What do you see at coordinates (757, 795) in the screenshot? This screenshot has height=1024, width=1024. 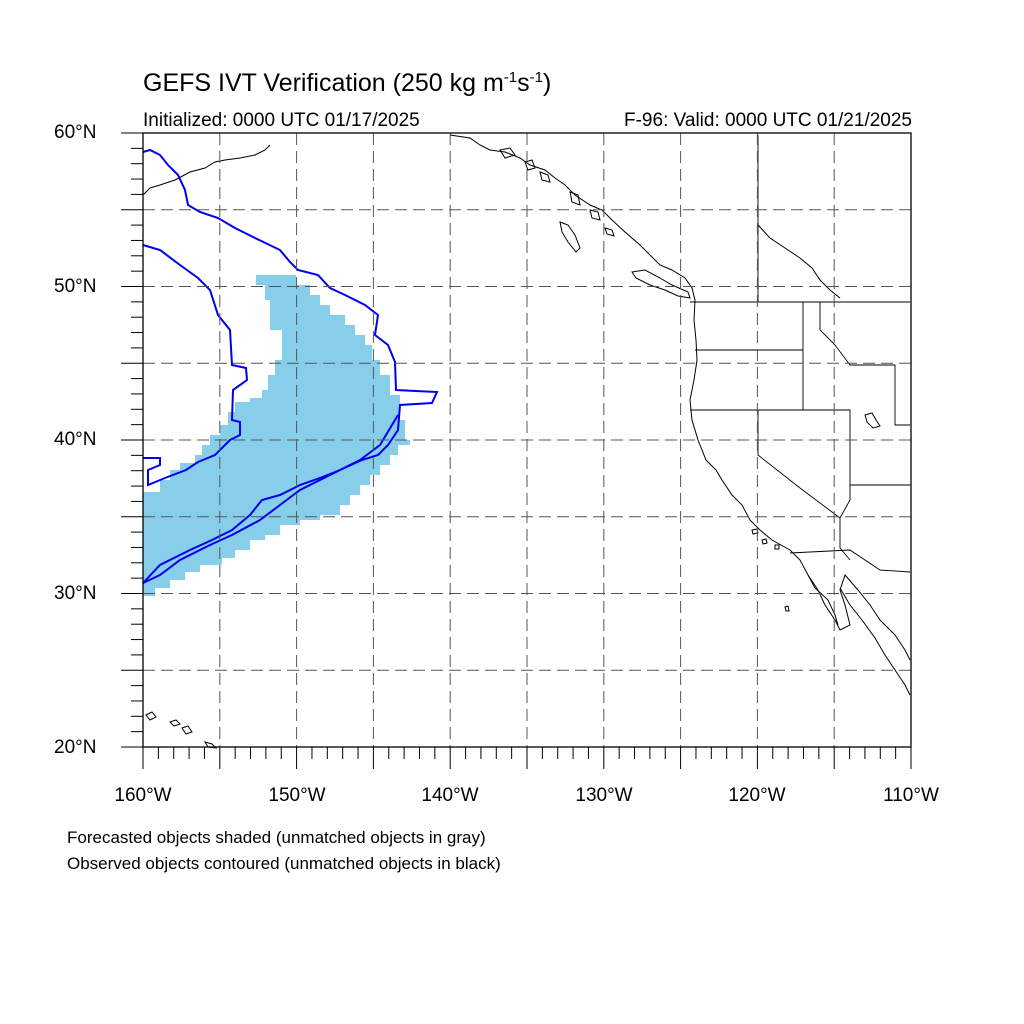 I see `lon-label-120w: 120°W` at bounding box center [757, 795].